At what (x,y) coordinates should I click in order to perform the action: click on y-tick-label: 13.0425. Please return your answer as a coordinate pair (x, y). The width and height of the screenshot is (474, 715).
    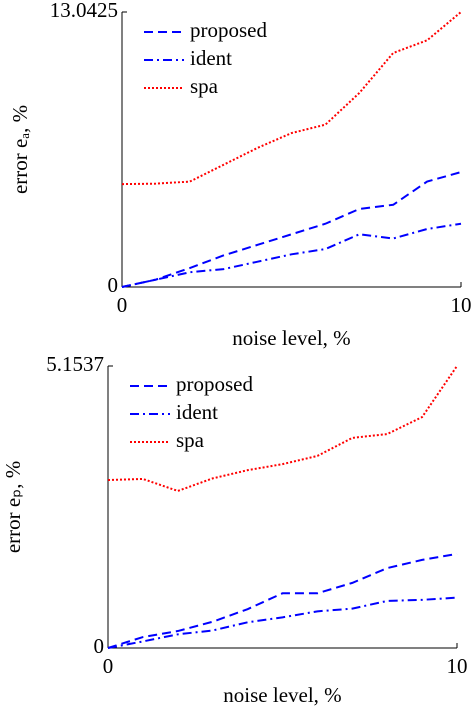
    Looking at the image, I should click on (84, 11).